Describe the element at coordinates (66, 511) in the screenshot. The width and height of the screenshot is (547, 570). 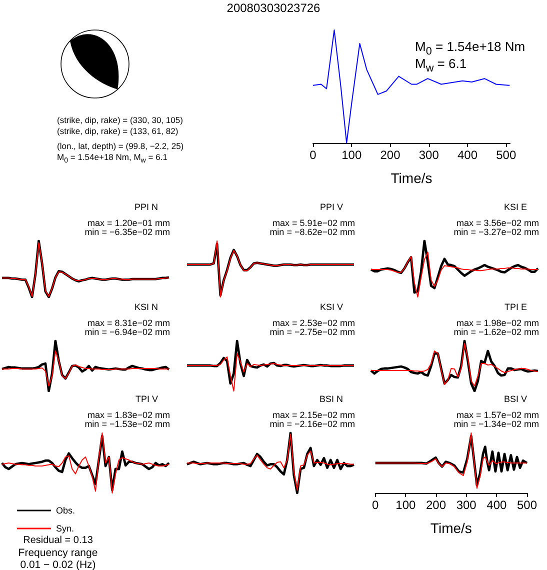
I see `legend-label: Obs.` at that location.